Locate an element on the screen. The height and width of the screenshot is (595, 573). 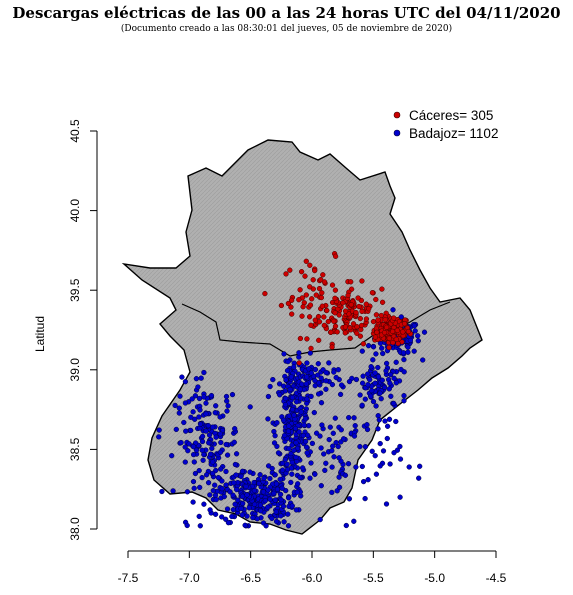
legend-marker-badajoz is located at coordinates (397, 133).